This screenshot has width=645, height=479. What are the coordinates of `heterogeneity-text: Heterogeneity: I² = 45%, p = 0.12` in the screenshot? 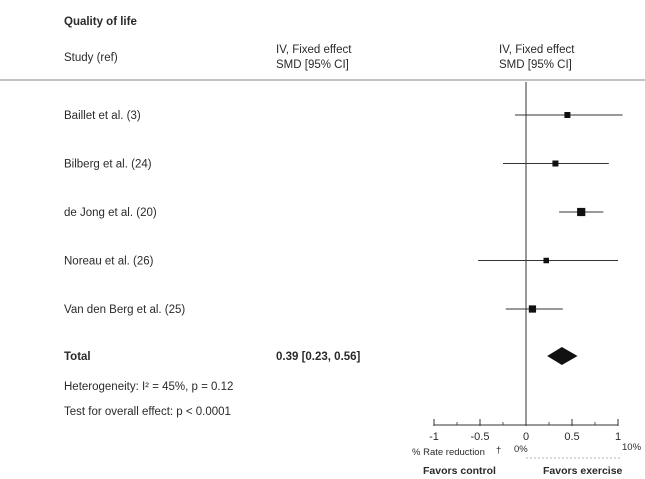 It's located at (148, 387).